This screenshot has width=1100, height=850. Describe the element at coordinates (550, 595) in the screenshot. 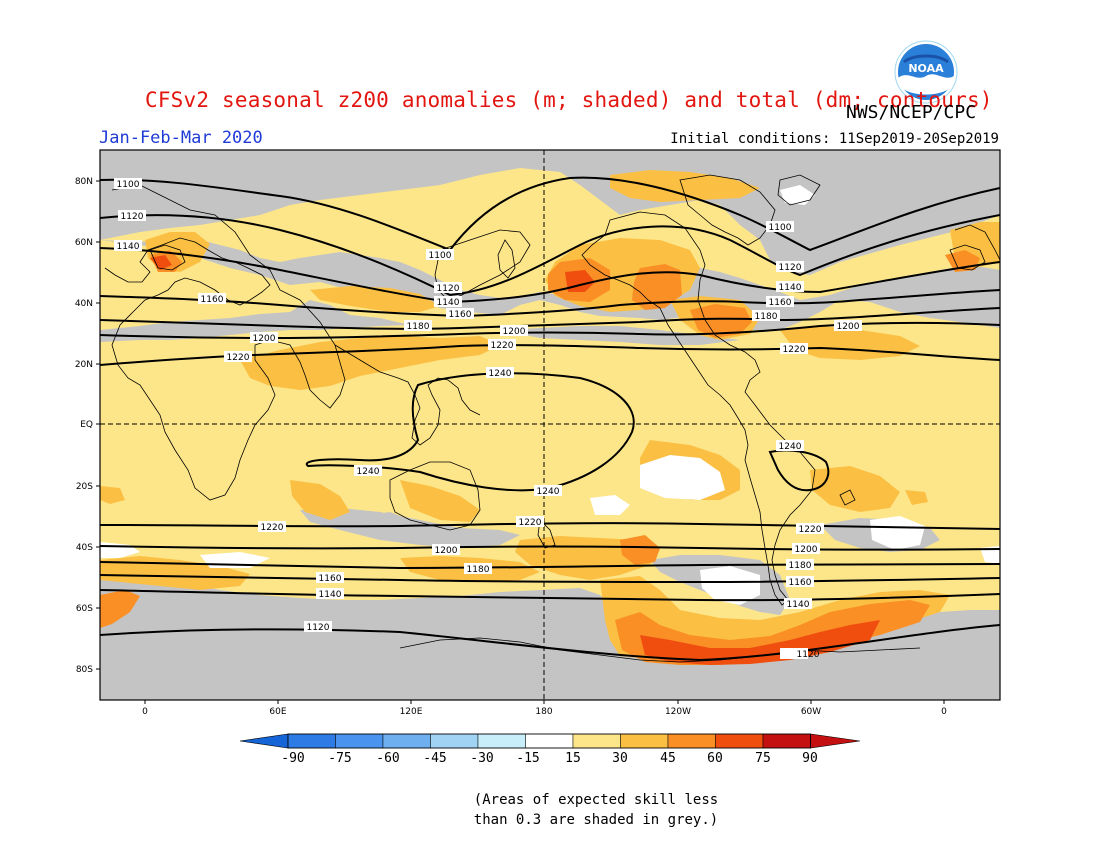

I see `contour-1140-south` at that location.